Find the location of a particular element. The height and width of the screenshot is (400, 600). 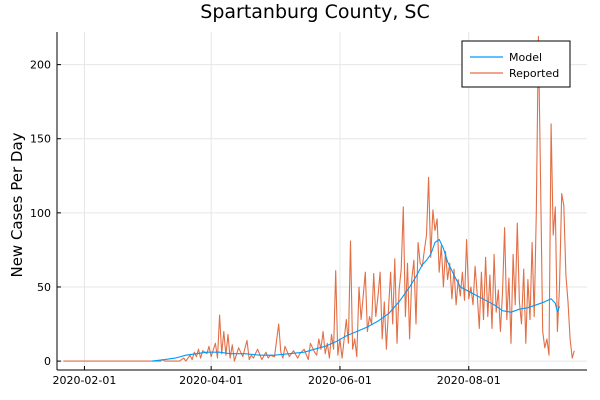

y-axis-label: New Cases Per Day is located at coordinates (17, 204).